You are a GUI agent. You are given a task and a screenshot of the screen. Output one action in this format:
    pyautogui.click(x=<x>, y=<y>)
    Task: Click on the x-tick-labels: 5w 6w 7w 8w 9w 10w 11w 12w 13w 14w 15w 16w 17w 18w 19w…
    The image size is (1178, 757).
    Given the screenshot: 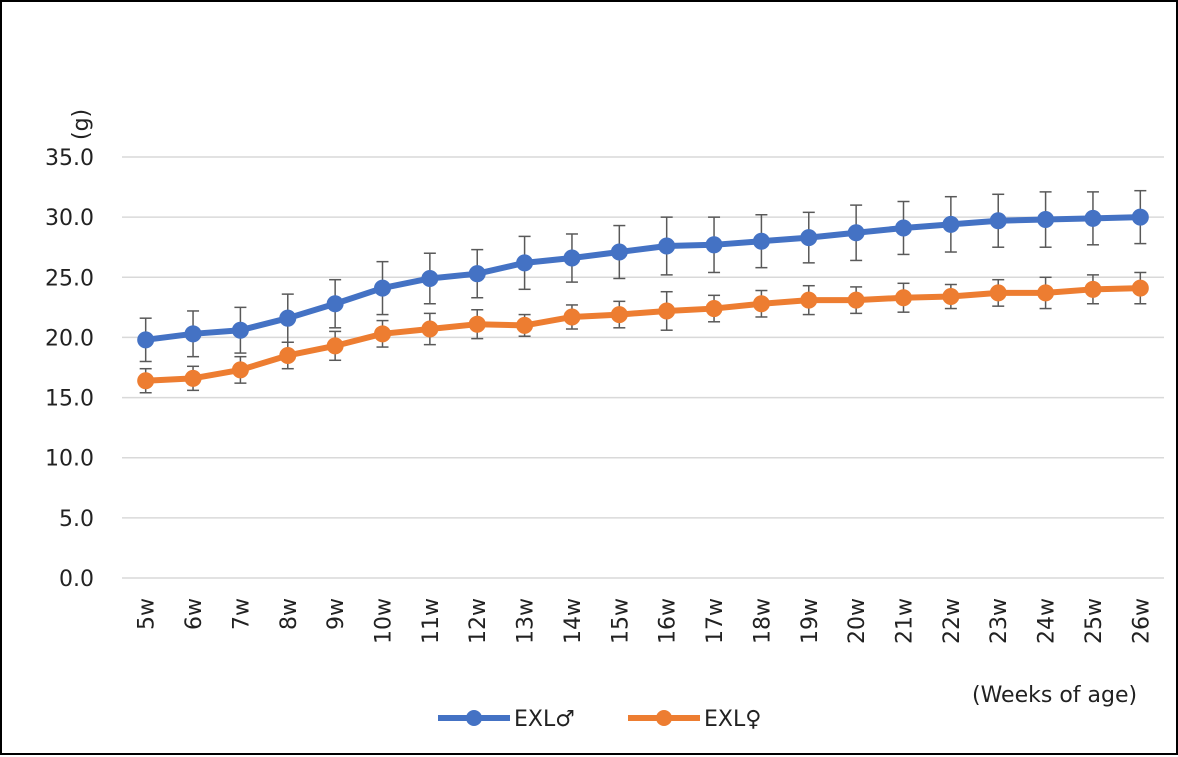 What is the action you would take?
    pyautogui.click(x=645, y=621)
    